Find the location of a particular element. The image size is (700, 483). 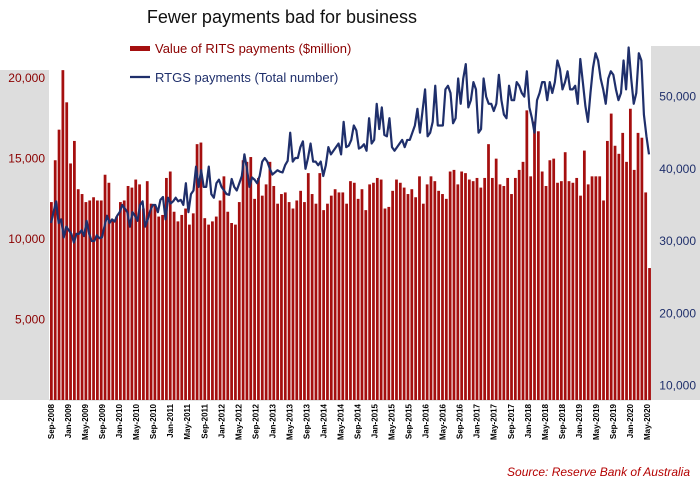

chart-title: Fewer payments bad for business is located at coordinates (282, 17).